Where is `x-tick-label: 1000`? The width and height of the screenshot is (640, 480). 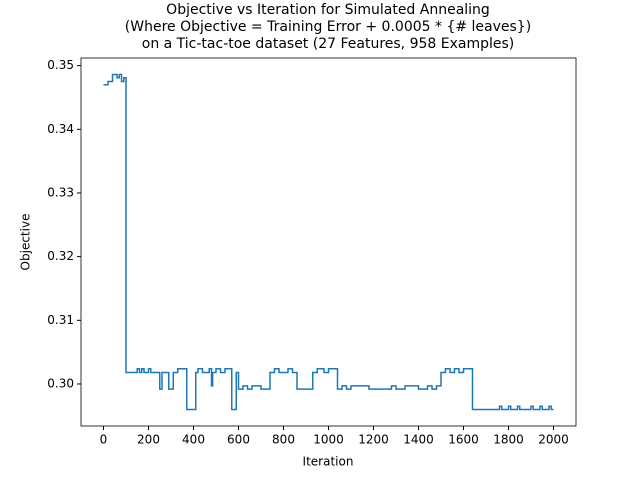
x-tick-label: 1000 is located at coordinates (328, 440).